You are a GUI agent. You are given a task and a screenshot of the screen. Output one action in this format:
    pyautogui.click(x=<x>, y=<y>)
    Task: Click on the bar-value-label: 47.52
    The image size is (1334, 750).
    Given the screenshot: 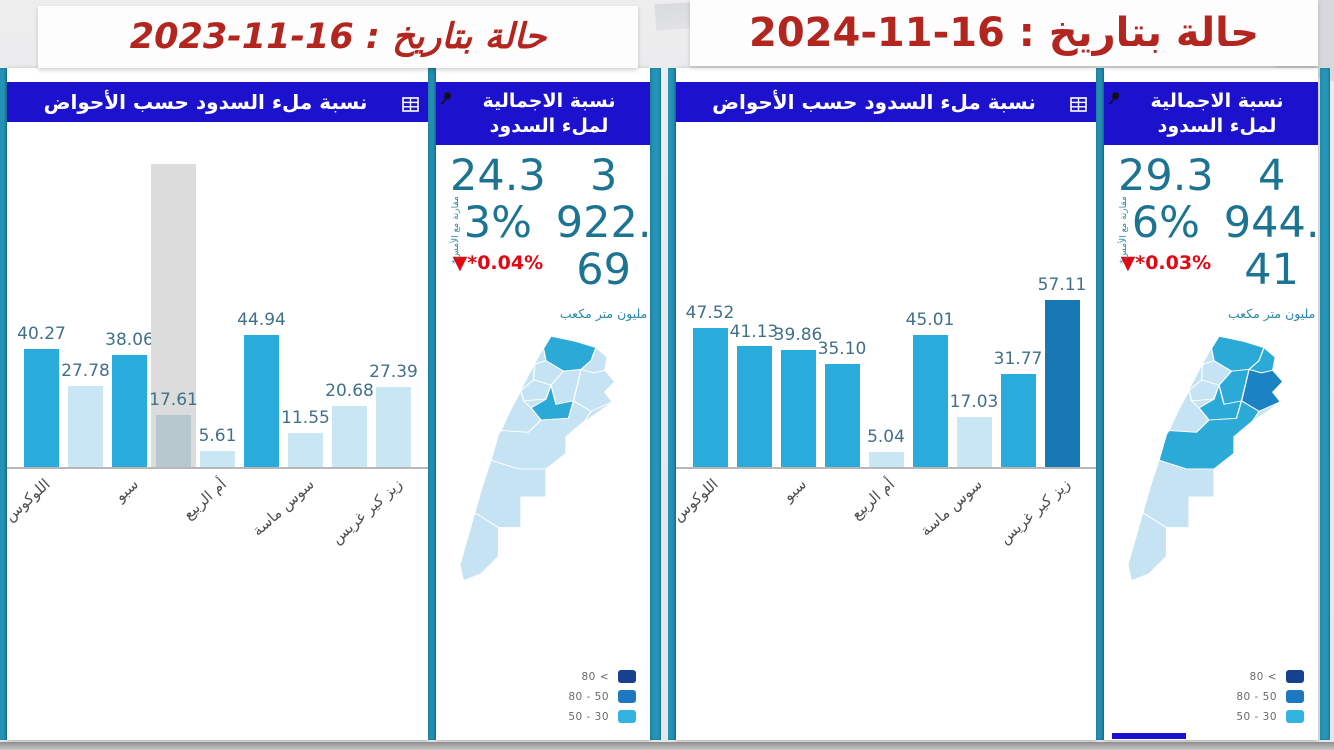 What is the action you would take?
    pyautogui.click(x=710, y=312)
    